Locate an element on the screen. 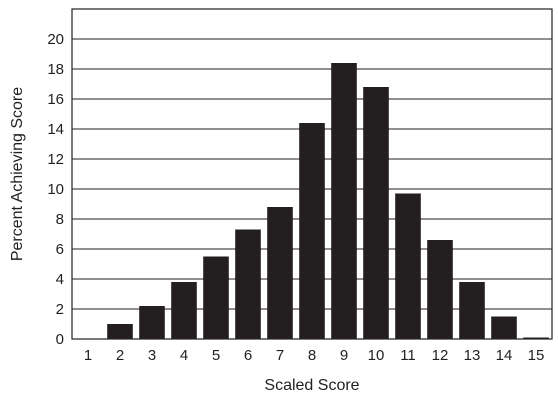  x-tick-label: 10 is located at coordinates (376, 355).